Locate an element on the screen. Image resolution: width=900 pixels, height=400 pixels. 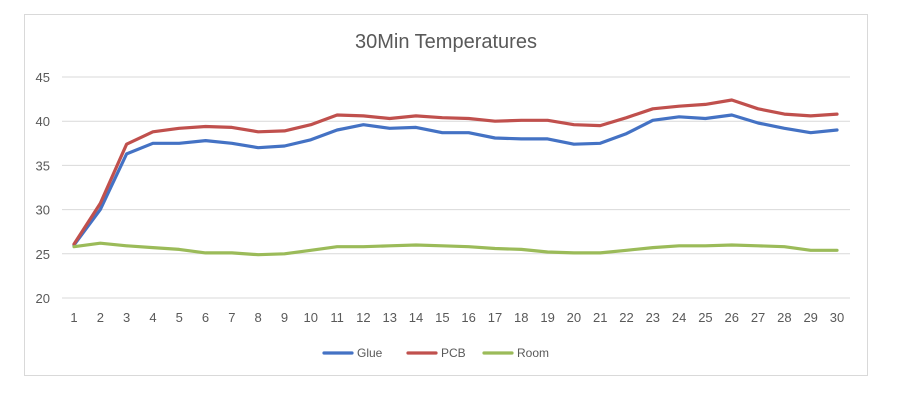
series-line-room is located at coordinates (455, 249).